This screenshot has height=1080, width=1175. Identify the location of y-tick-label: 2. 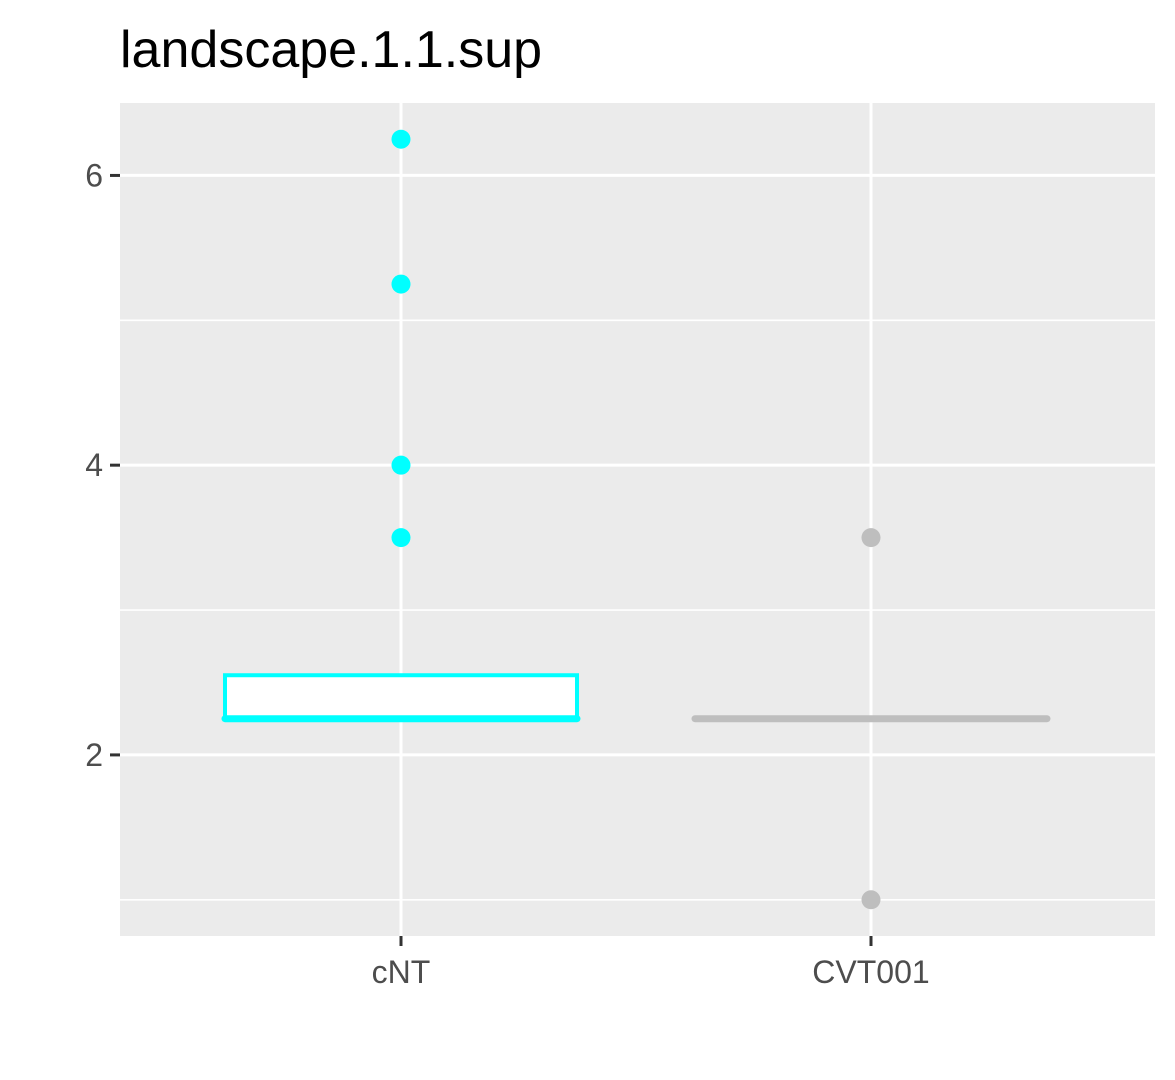
(94, 755).